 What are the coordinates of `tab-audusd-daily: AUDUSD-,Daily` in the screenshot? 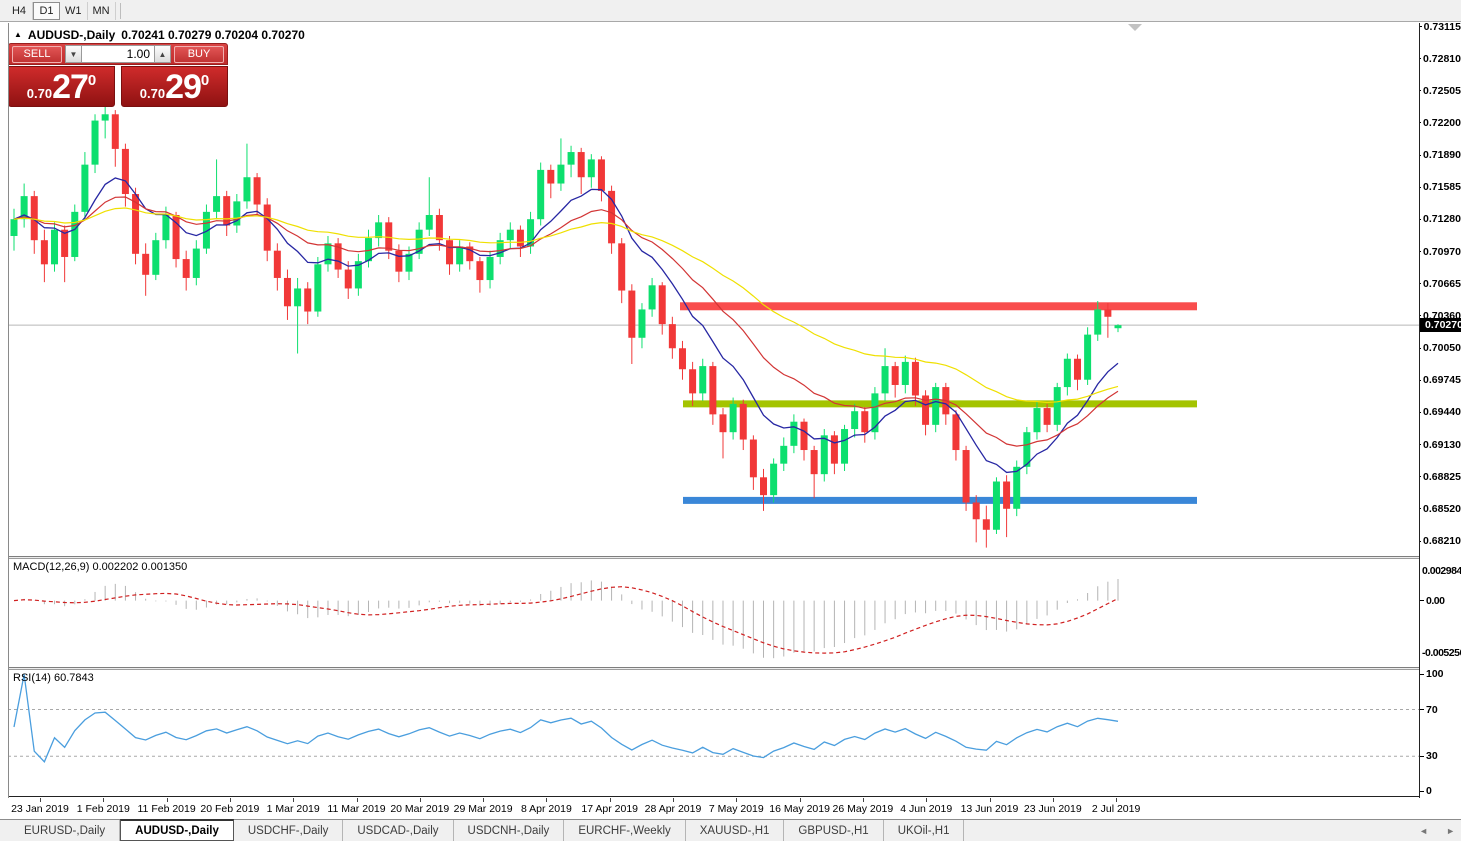 It's located at (177, 830).